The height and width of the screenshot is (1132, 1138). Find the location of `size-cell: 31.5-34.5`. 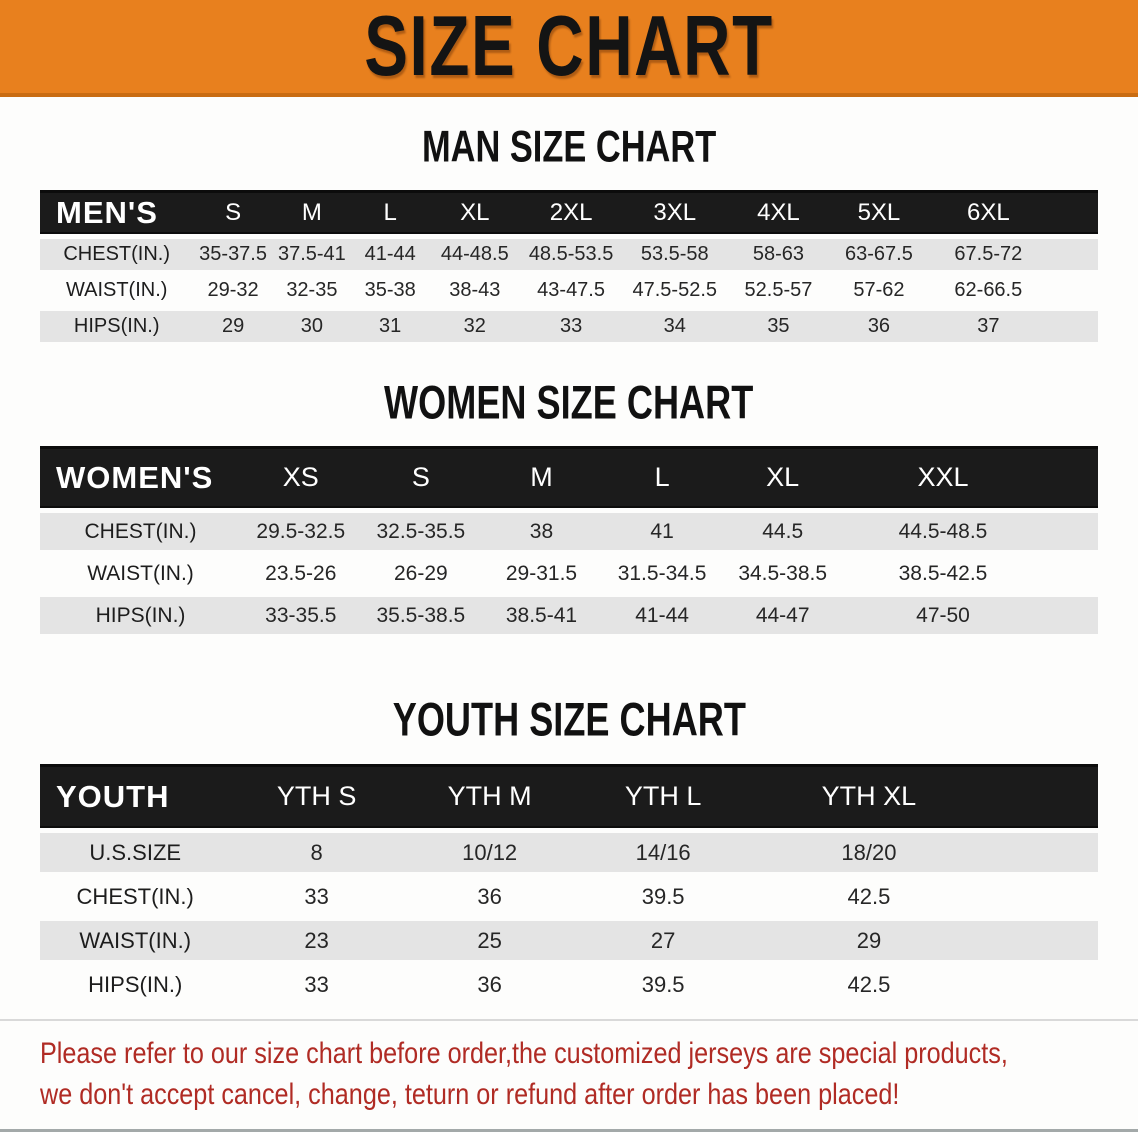

size-cell: 31.5-34.5 is located at coordinates (662, 573).